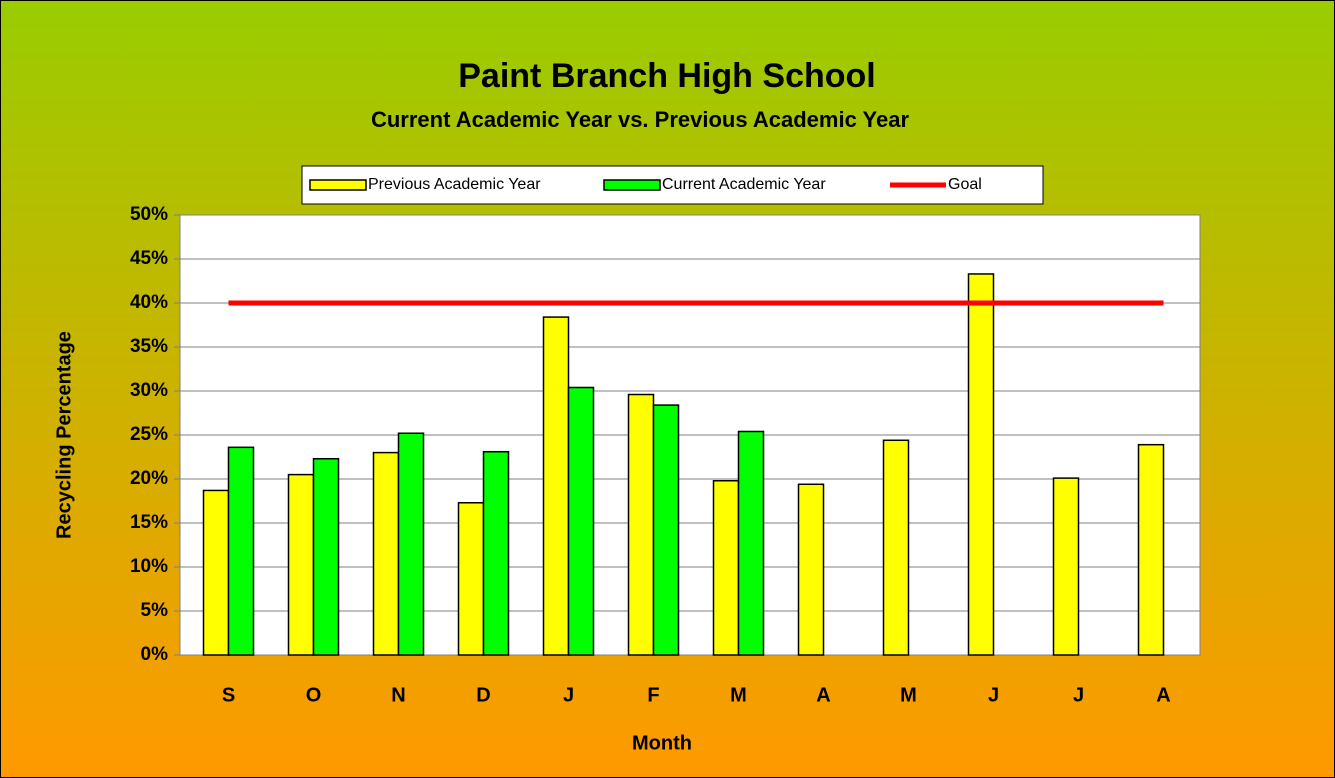  What do you see at coordinates (666, 76) in the screenshot?
I see `chart-title: Paint Branch High School` at bounding box center [666, 76].